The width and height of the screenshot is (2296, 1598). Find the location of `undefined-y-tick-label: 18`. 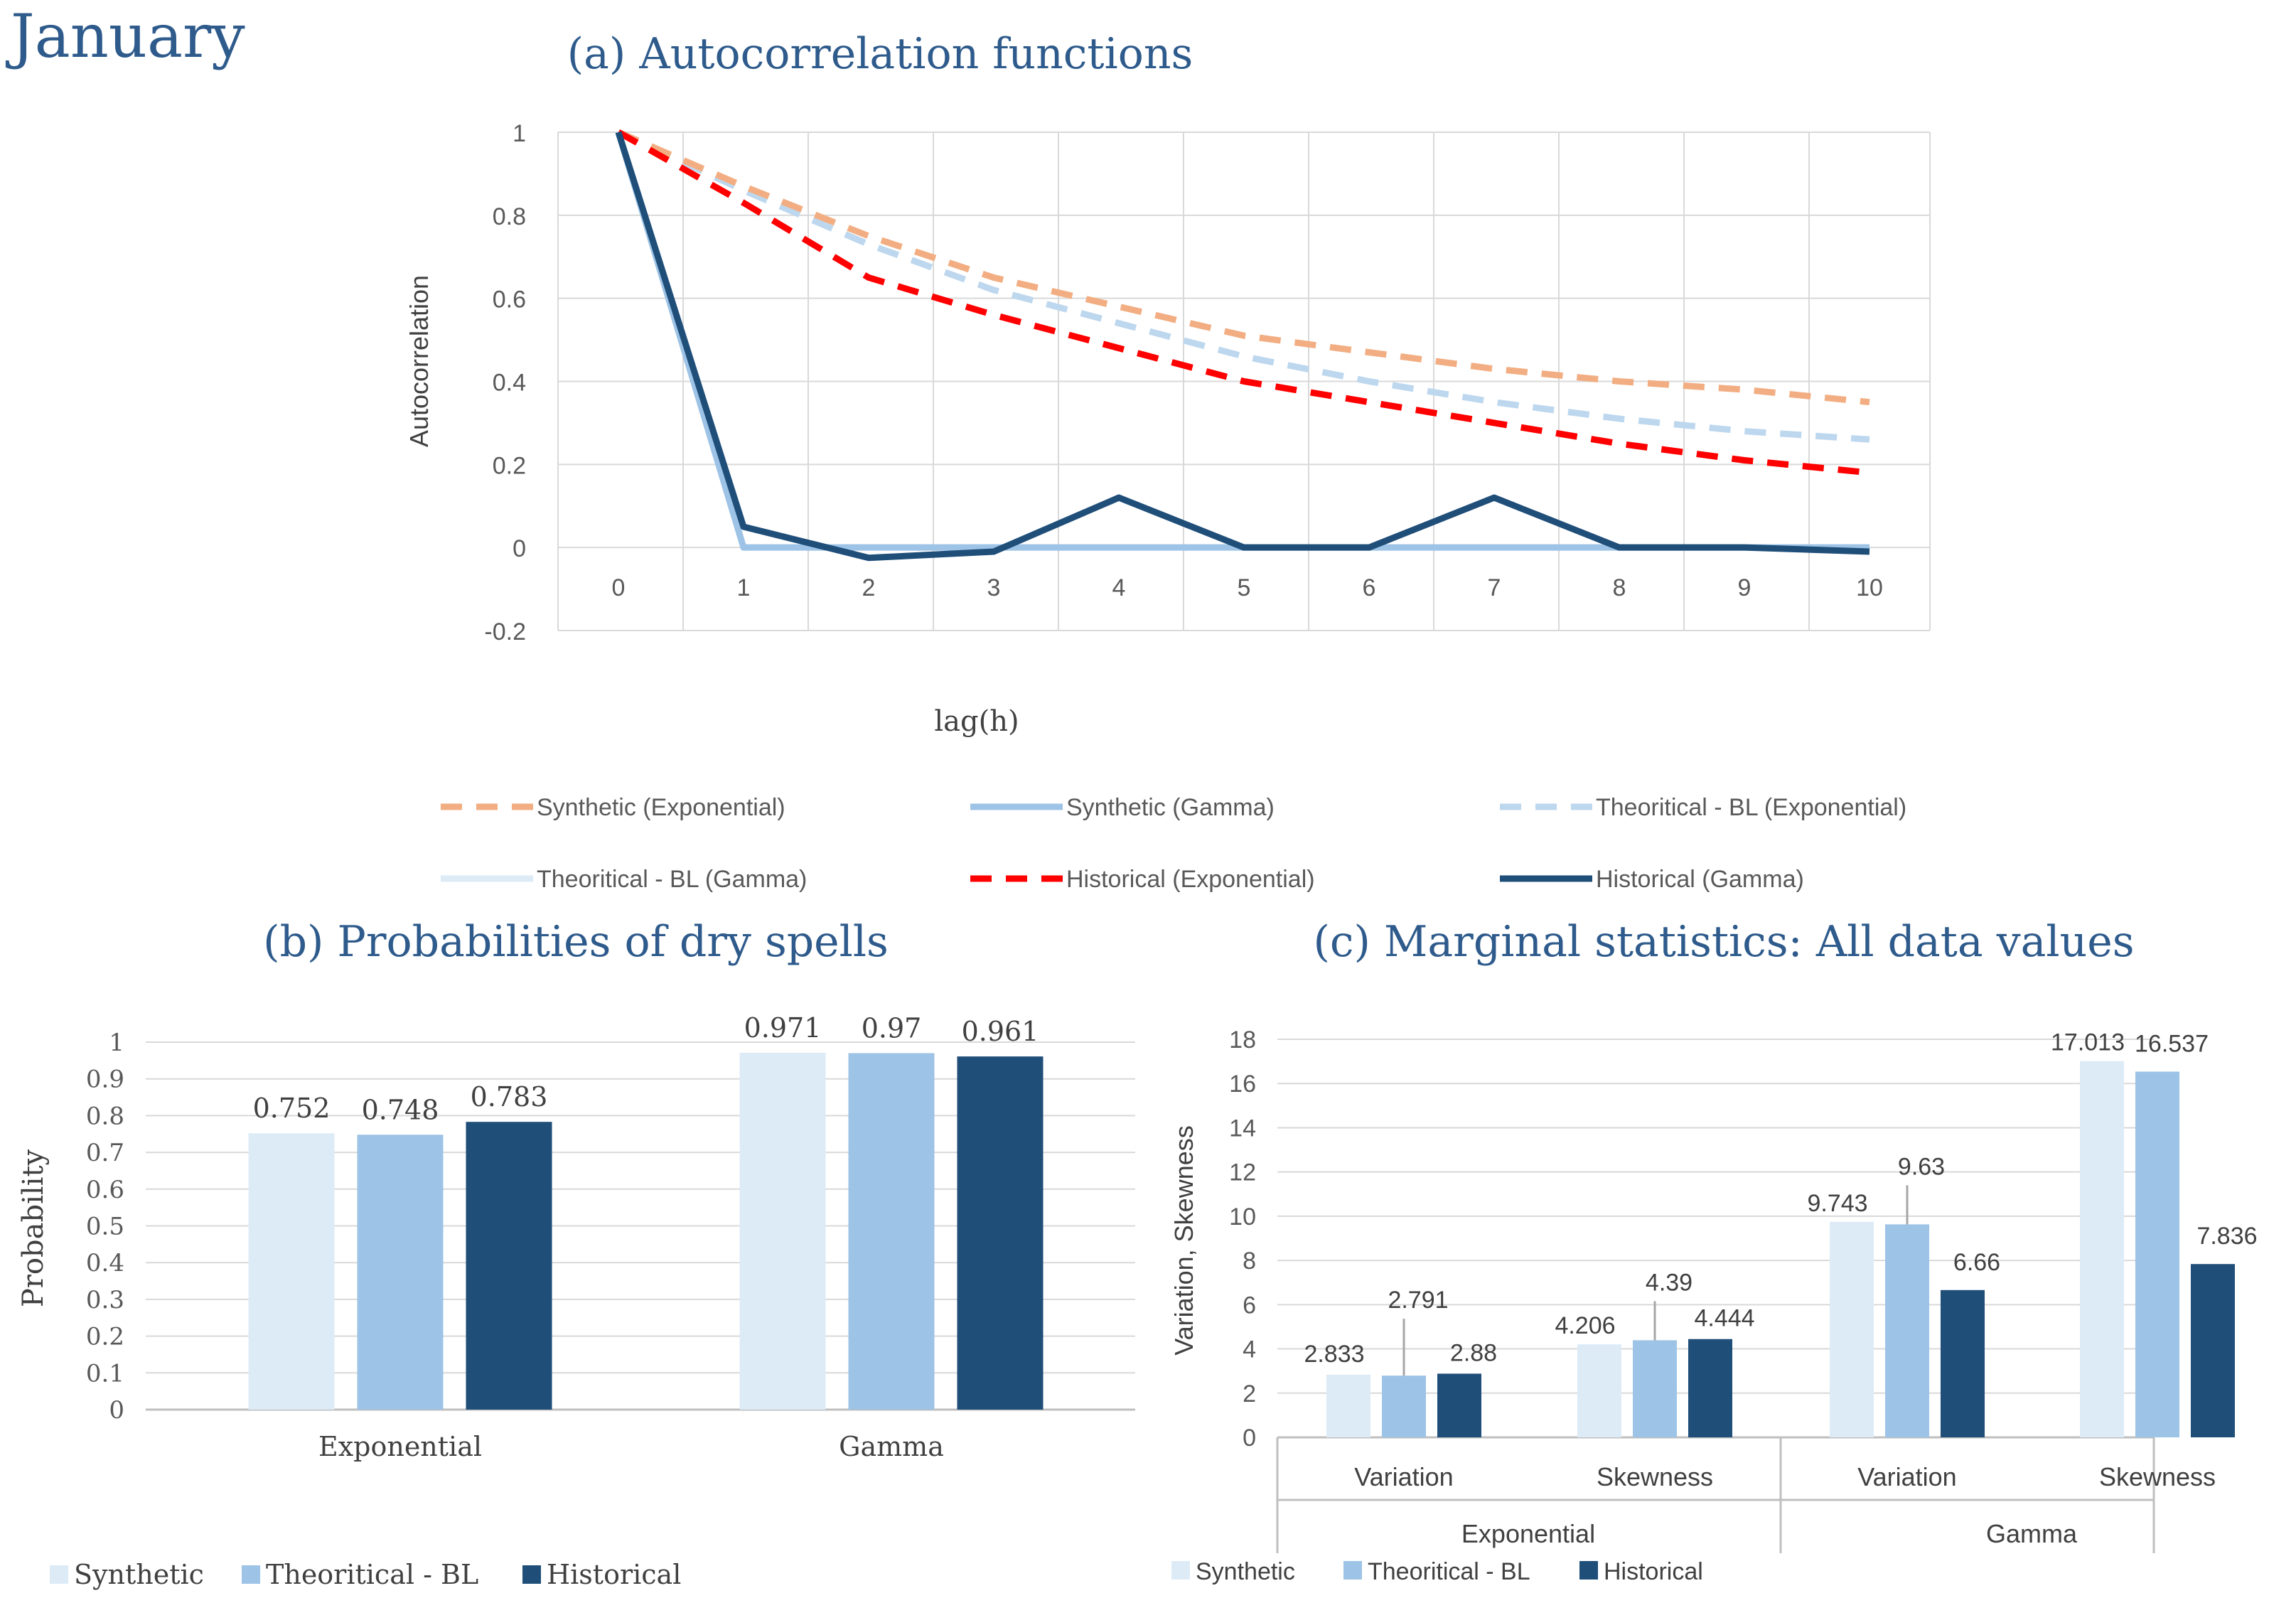

undefined-y-tick-label: 18 is located at coordinates (1242, 1039).